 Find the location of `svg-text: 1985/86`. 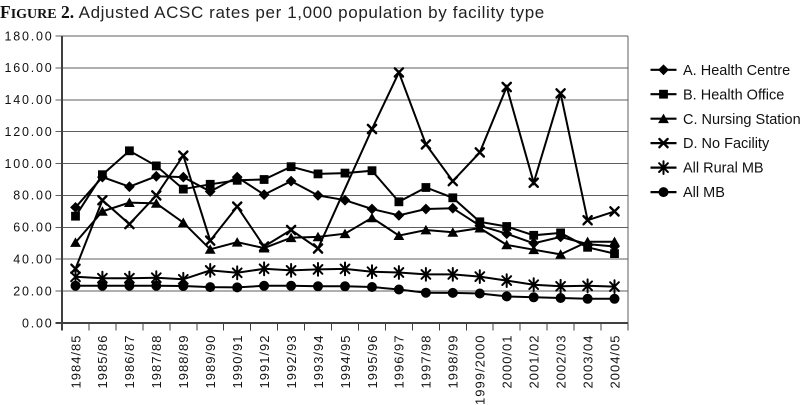

svg-text: 1985/86 is located at coordinates (102, 362).